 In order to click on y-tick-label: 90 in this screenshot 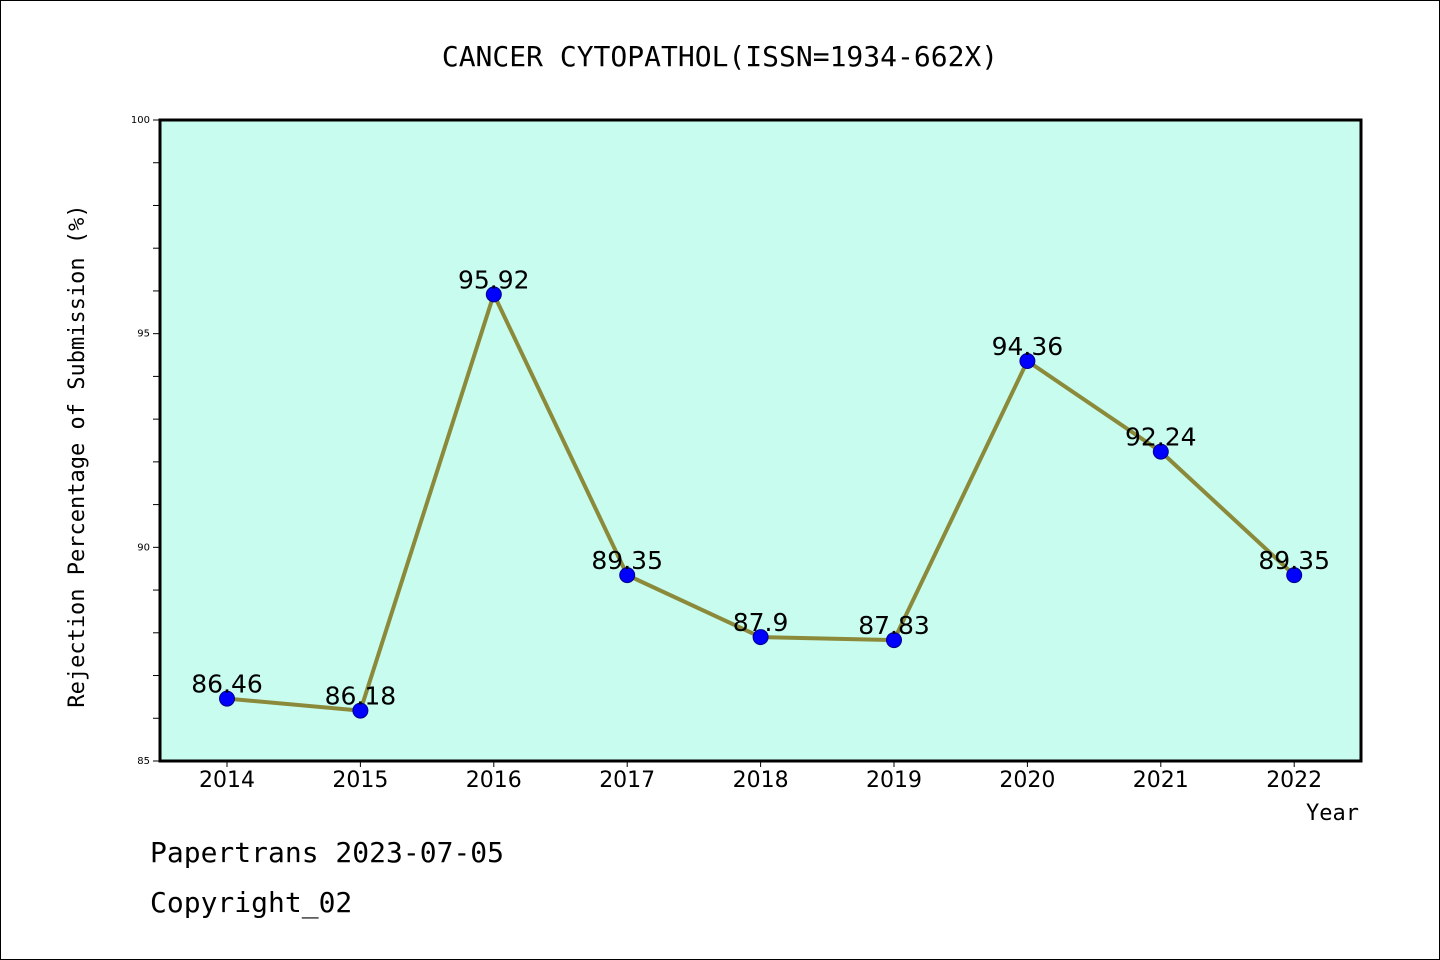, I will do `click(143, 547)`.